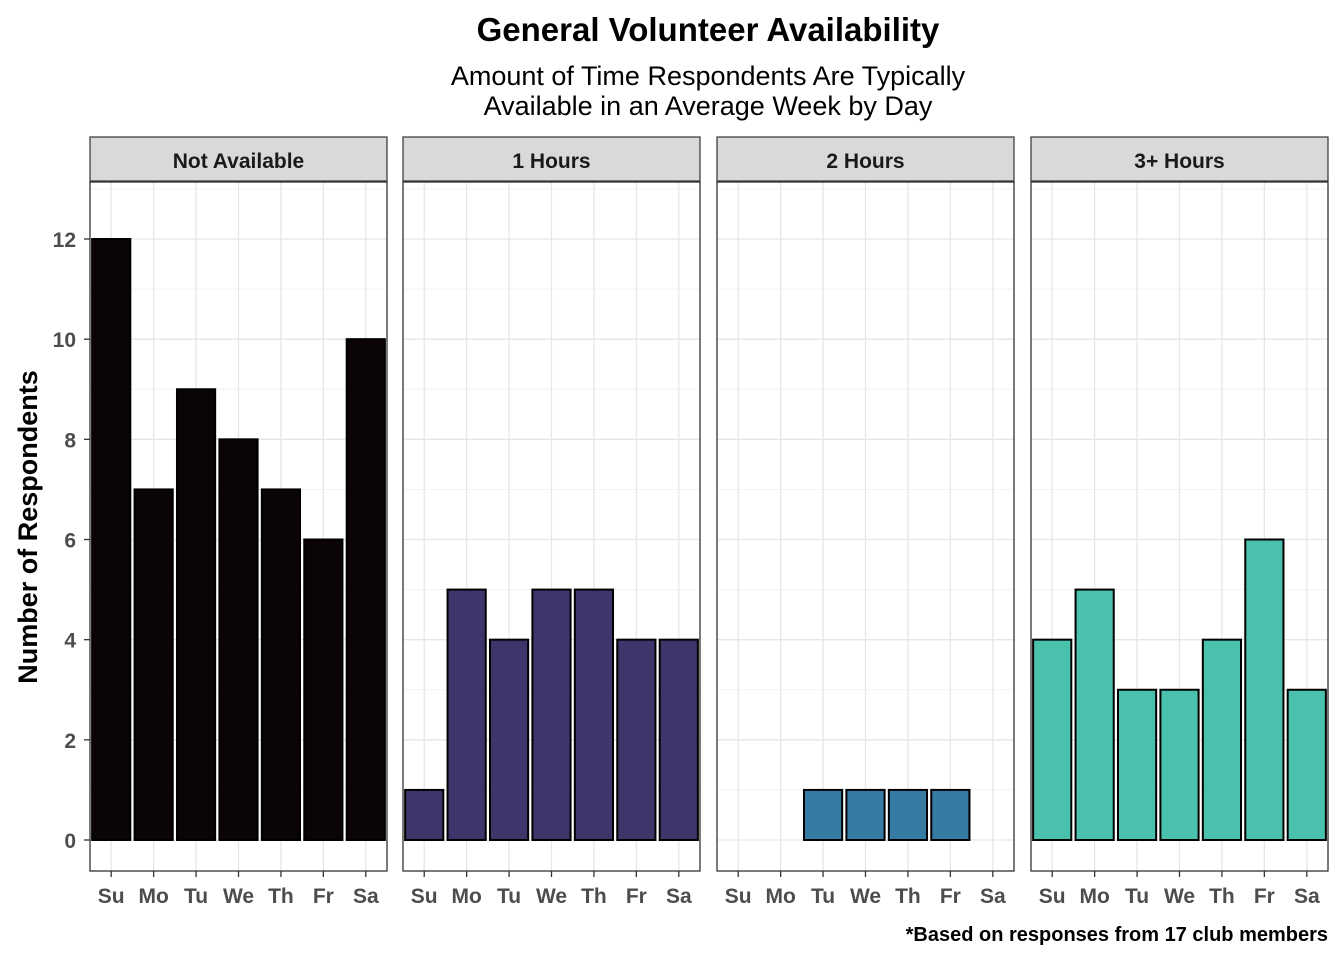  I want to click on facet-strip-label: Not Available, so click(238, 161).